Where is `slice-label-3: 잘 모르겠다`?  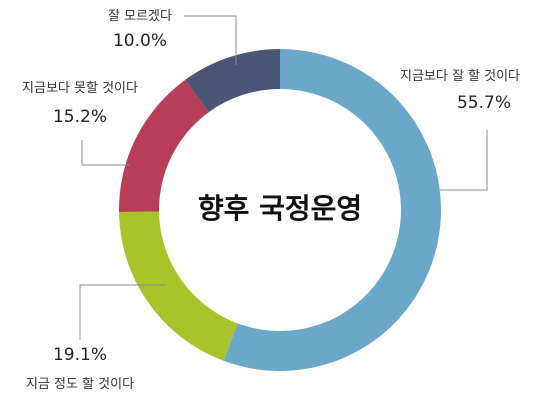 slice-label-3: 잘 모르겠다 is located at coordinates (140, 16).